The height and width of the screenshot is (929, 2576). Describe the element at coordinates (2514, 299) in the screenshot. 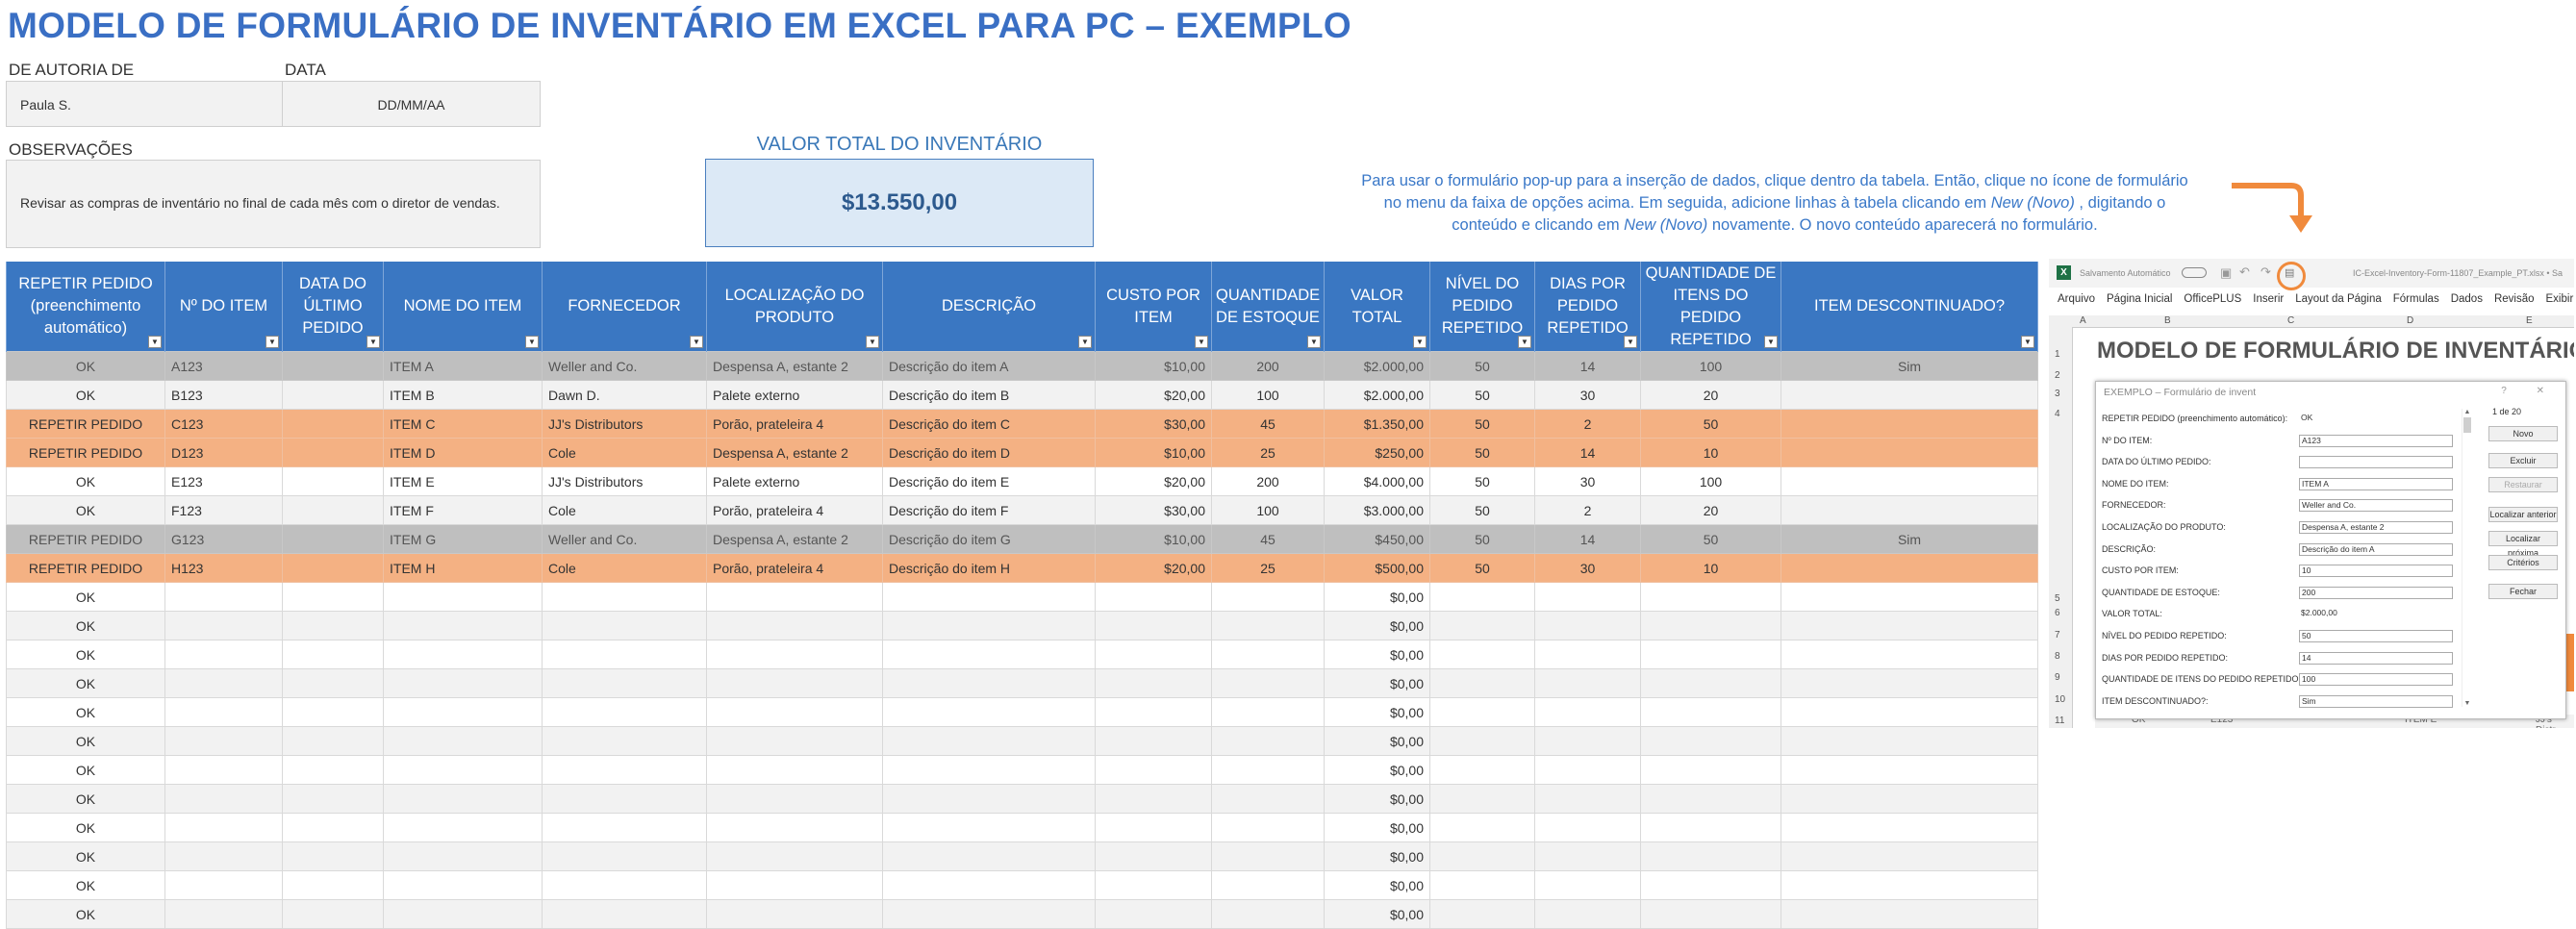

I see `ribbon-tab: Revisão` at that location.